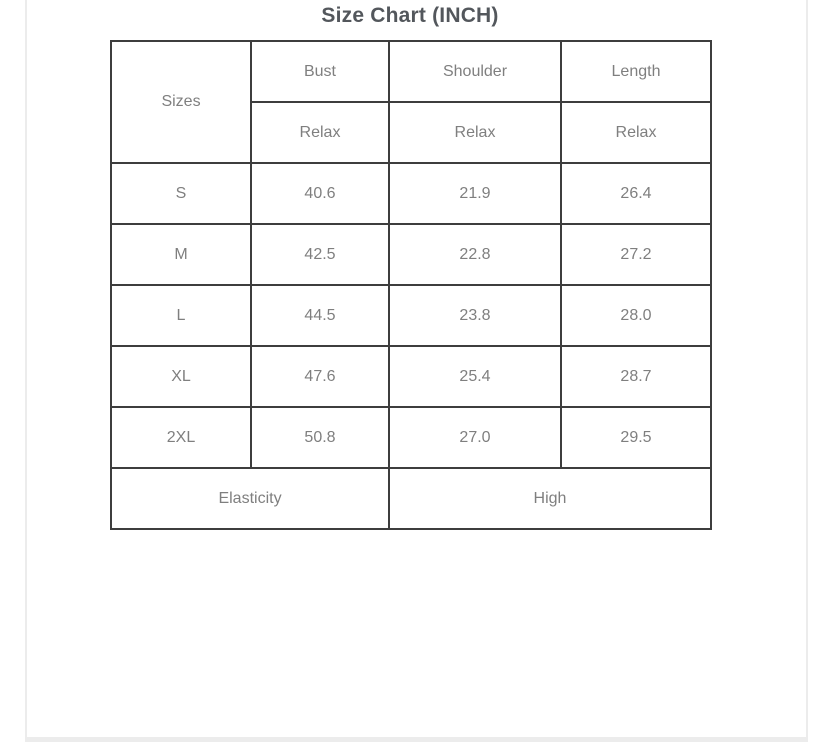 The height and width of the screenshot is (742, 828). What do you see at coordinates (320, 315) in the screenshot?
I see `bust-value-cell: 44.5` at bounding box center [320, 315].